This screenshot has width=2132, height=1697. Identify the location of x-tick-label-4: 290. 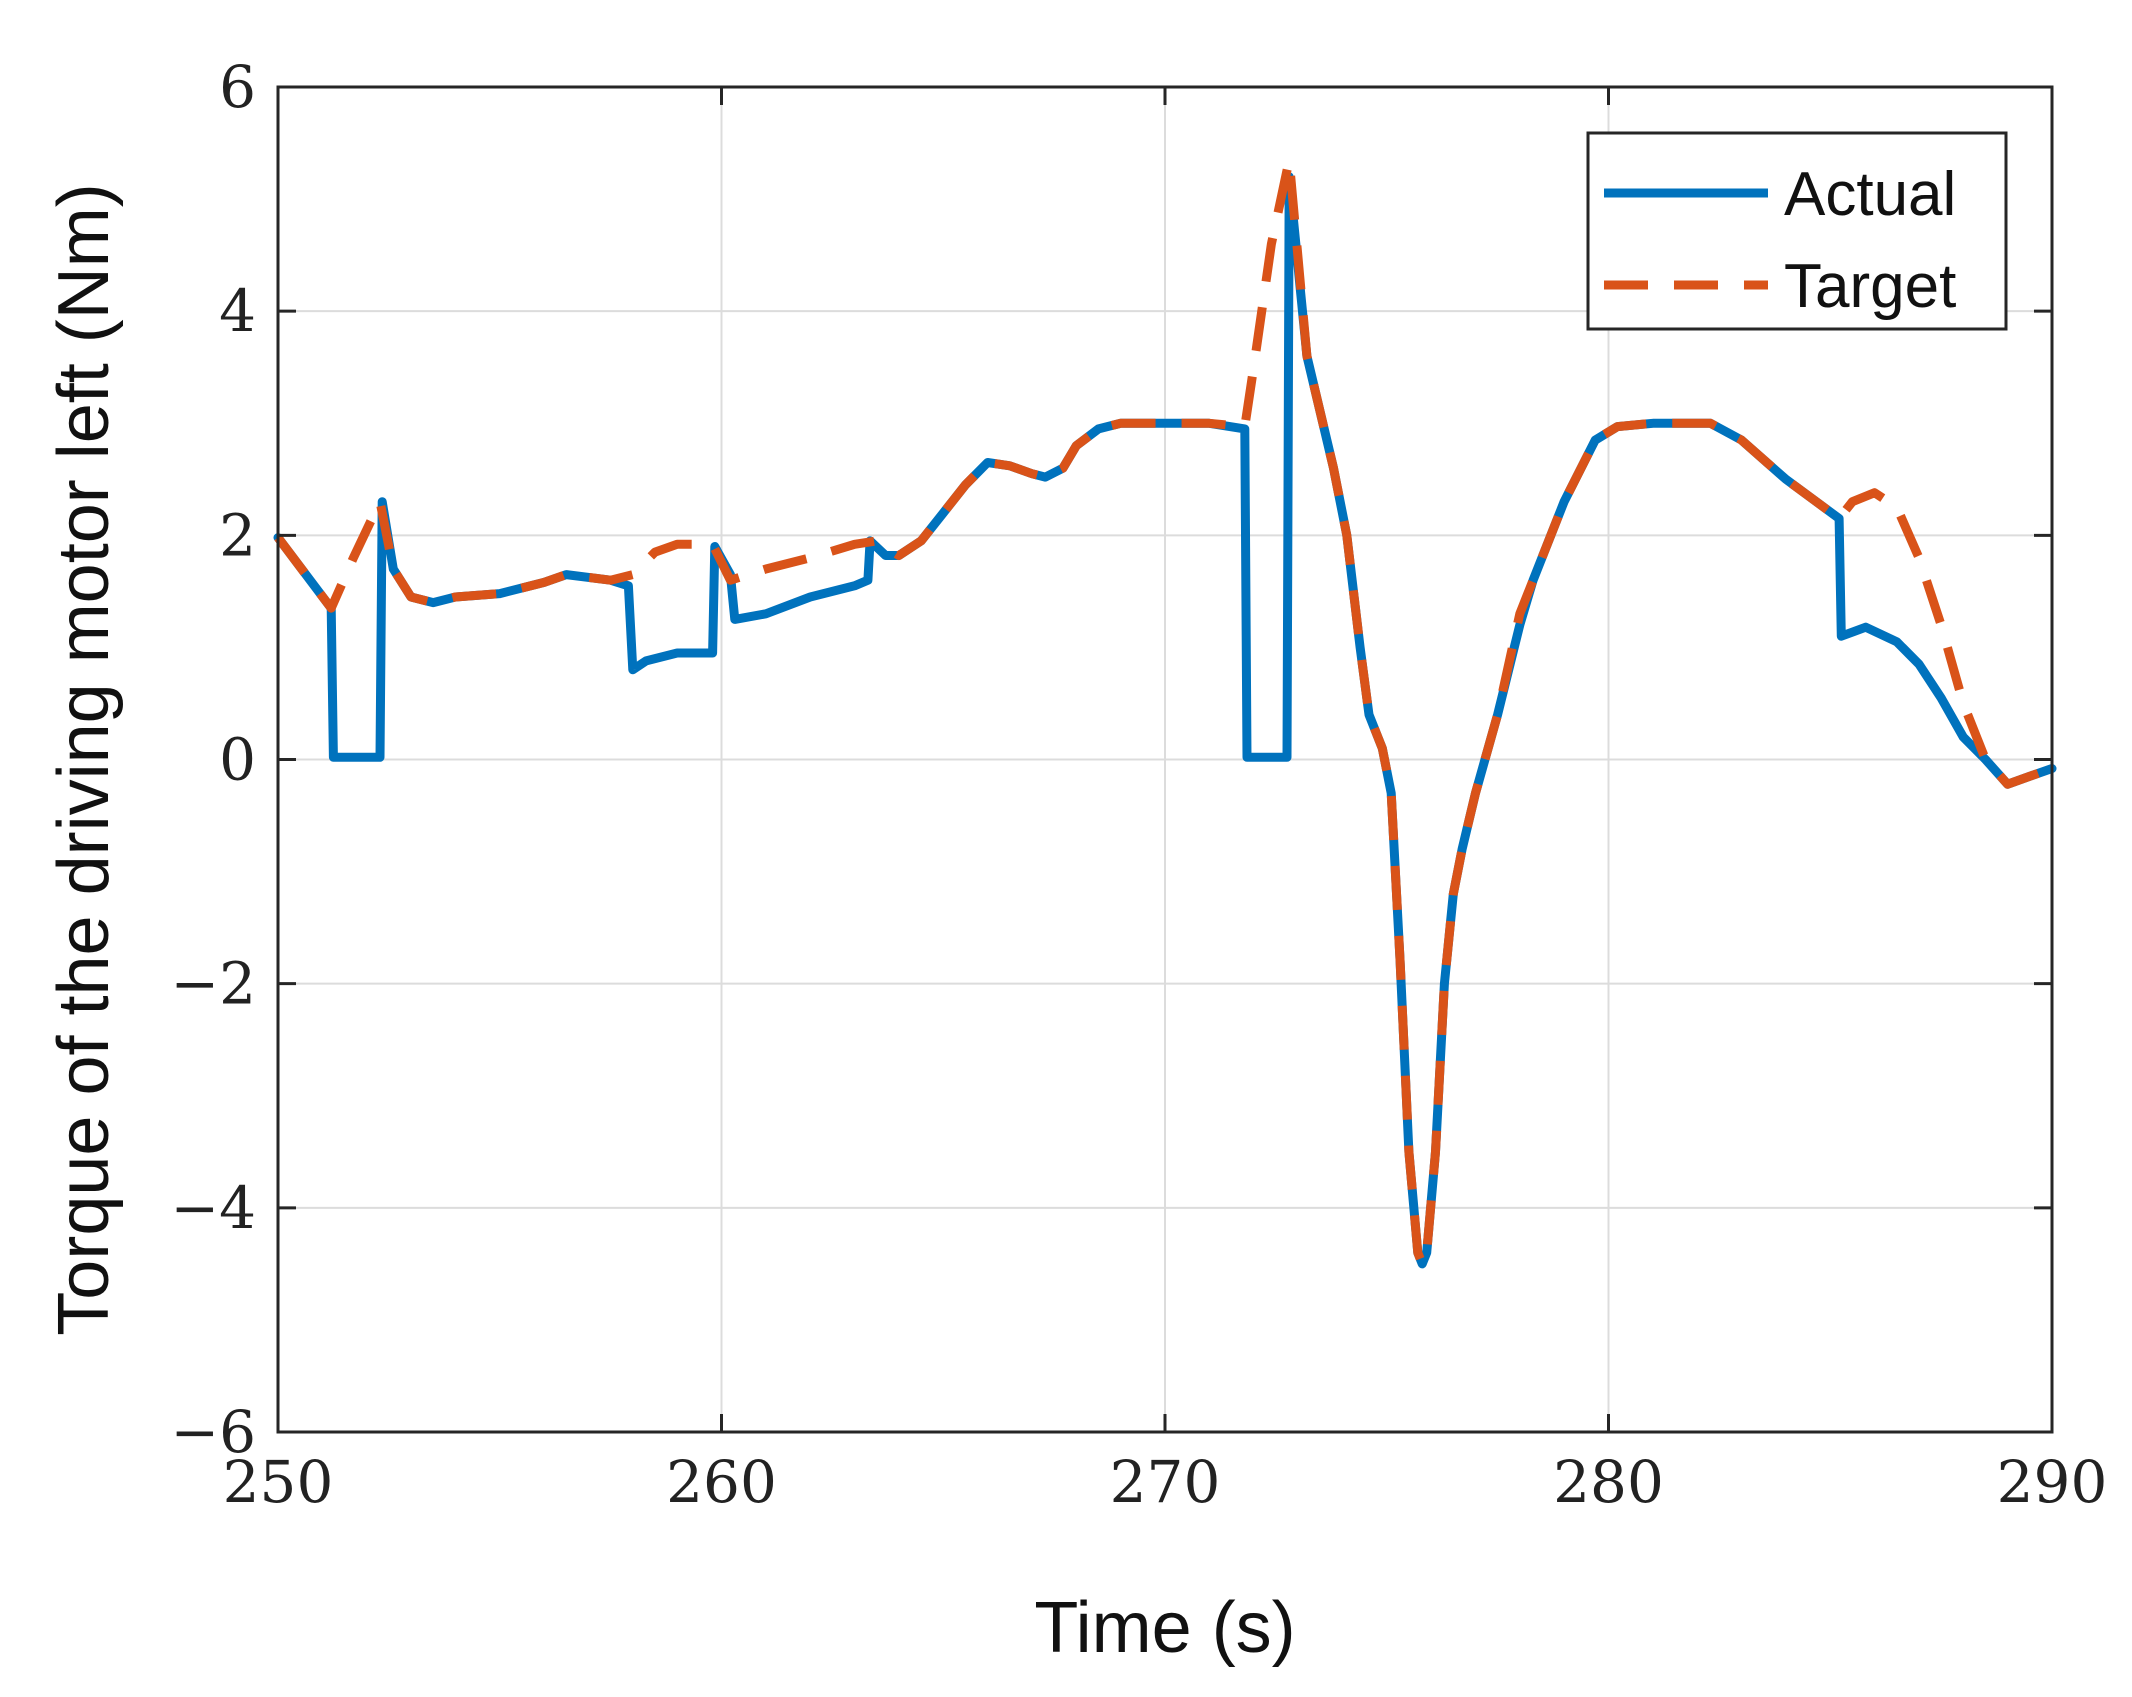
(2052, 1482).